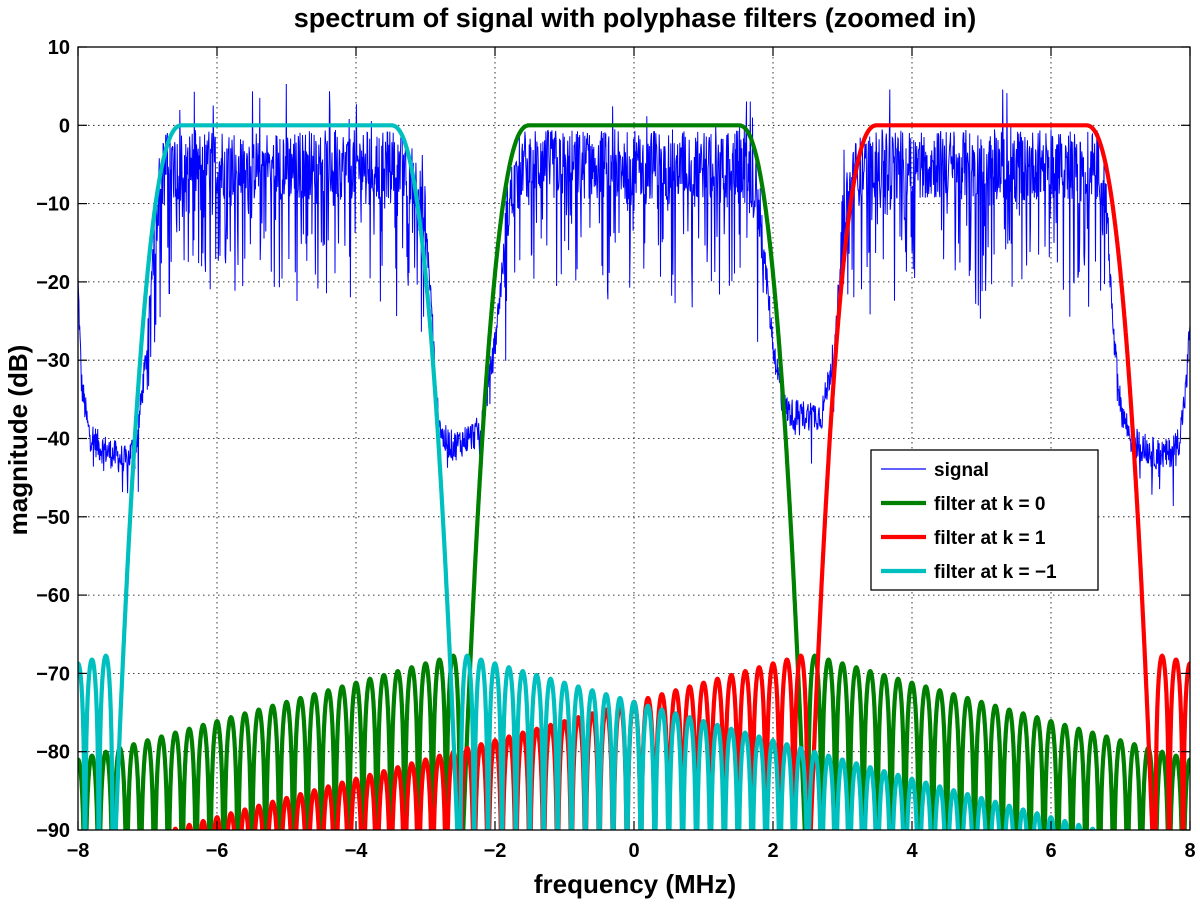 Image resolution: width=1200 pixels, height=905 pixels. What do you see at coordinates (357, 851) in the screenshot?
I see `x-tick-label: −4` at bounding box center [357, 851].